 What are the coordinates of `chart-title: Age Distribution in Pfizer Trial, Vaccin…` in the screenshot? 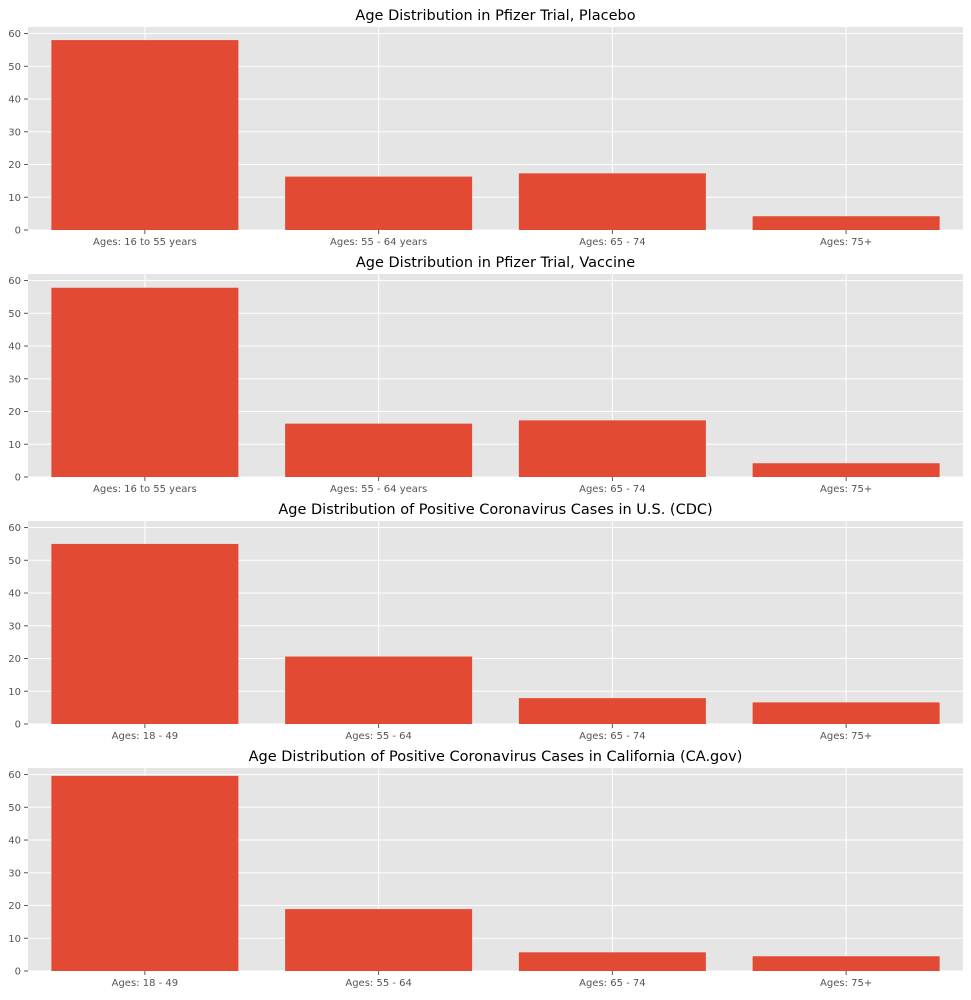 It's located at (495, 263).